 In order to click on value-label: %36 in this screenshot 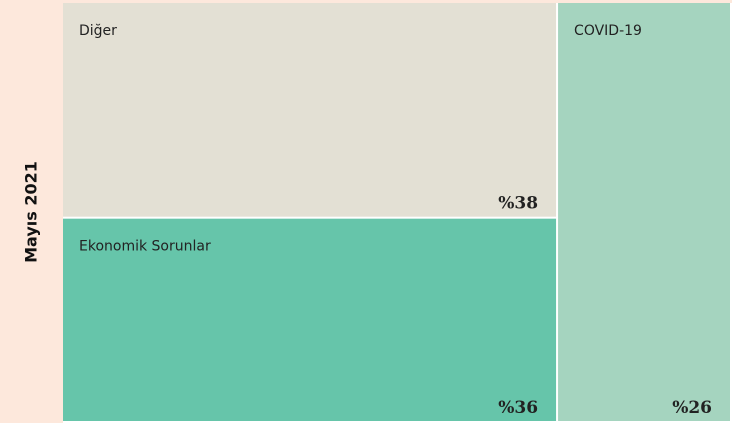, I will do `click(518, 408)`.